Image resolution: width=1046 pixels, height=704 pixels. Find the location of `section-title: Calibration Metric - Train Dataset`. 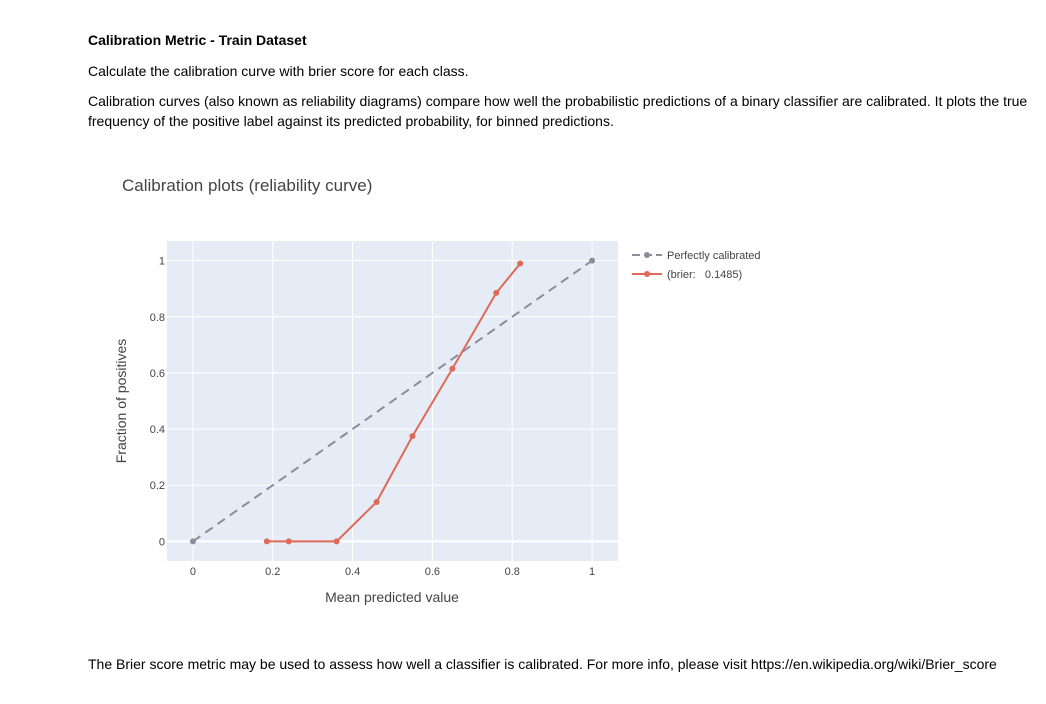

section-title: Calibration Metric - Train Dataset is located at coordinates (197, 40).